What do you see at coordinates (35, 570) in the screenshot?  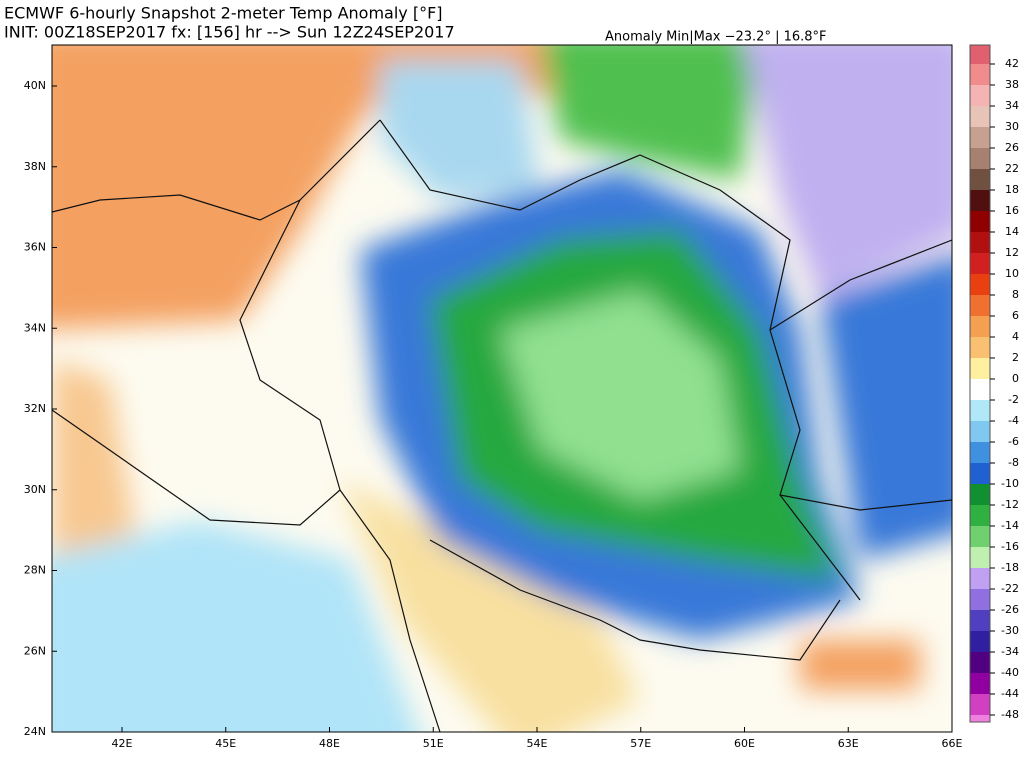 I see `lat-label: 28N` at bounding box center [35, 570].